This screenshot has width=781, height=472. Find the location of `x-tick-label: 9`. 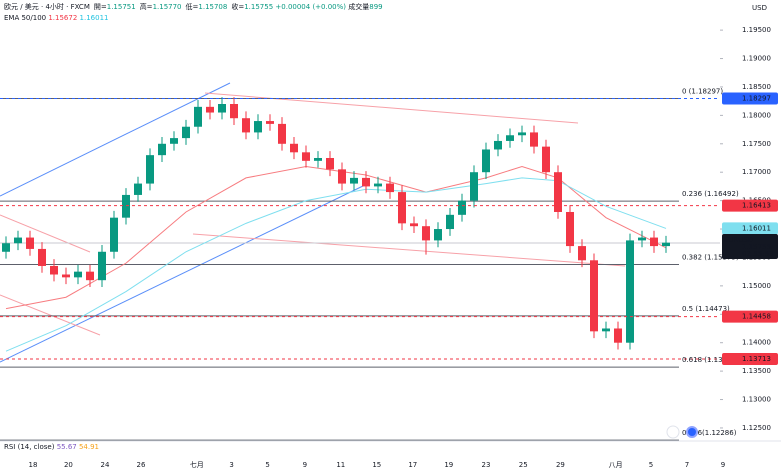

x-tick-label: 9 is located at coordinates (723, 465).